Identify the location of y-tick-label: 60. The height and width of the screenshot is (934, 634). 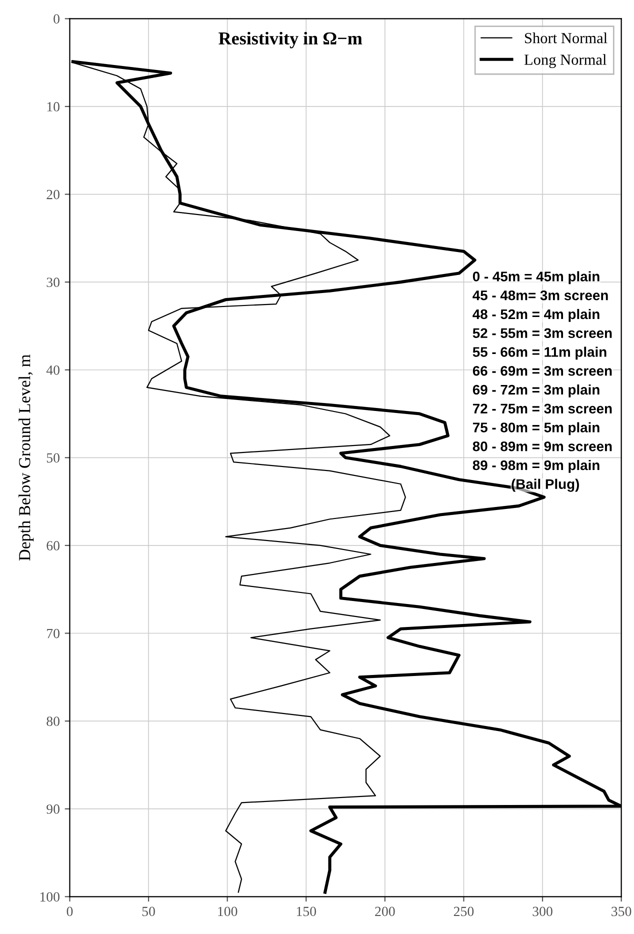
(53, 545).